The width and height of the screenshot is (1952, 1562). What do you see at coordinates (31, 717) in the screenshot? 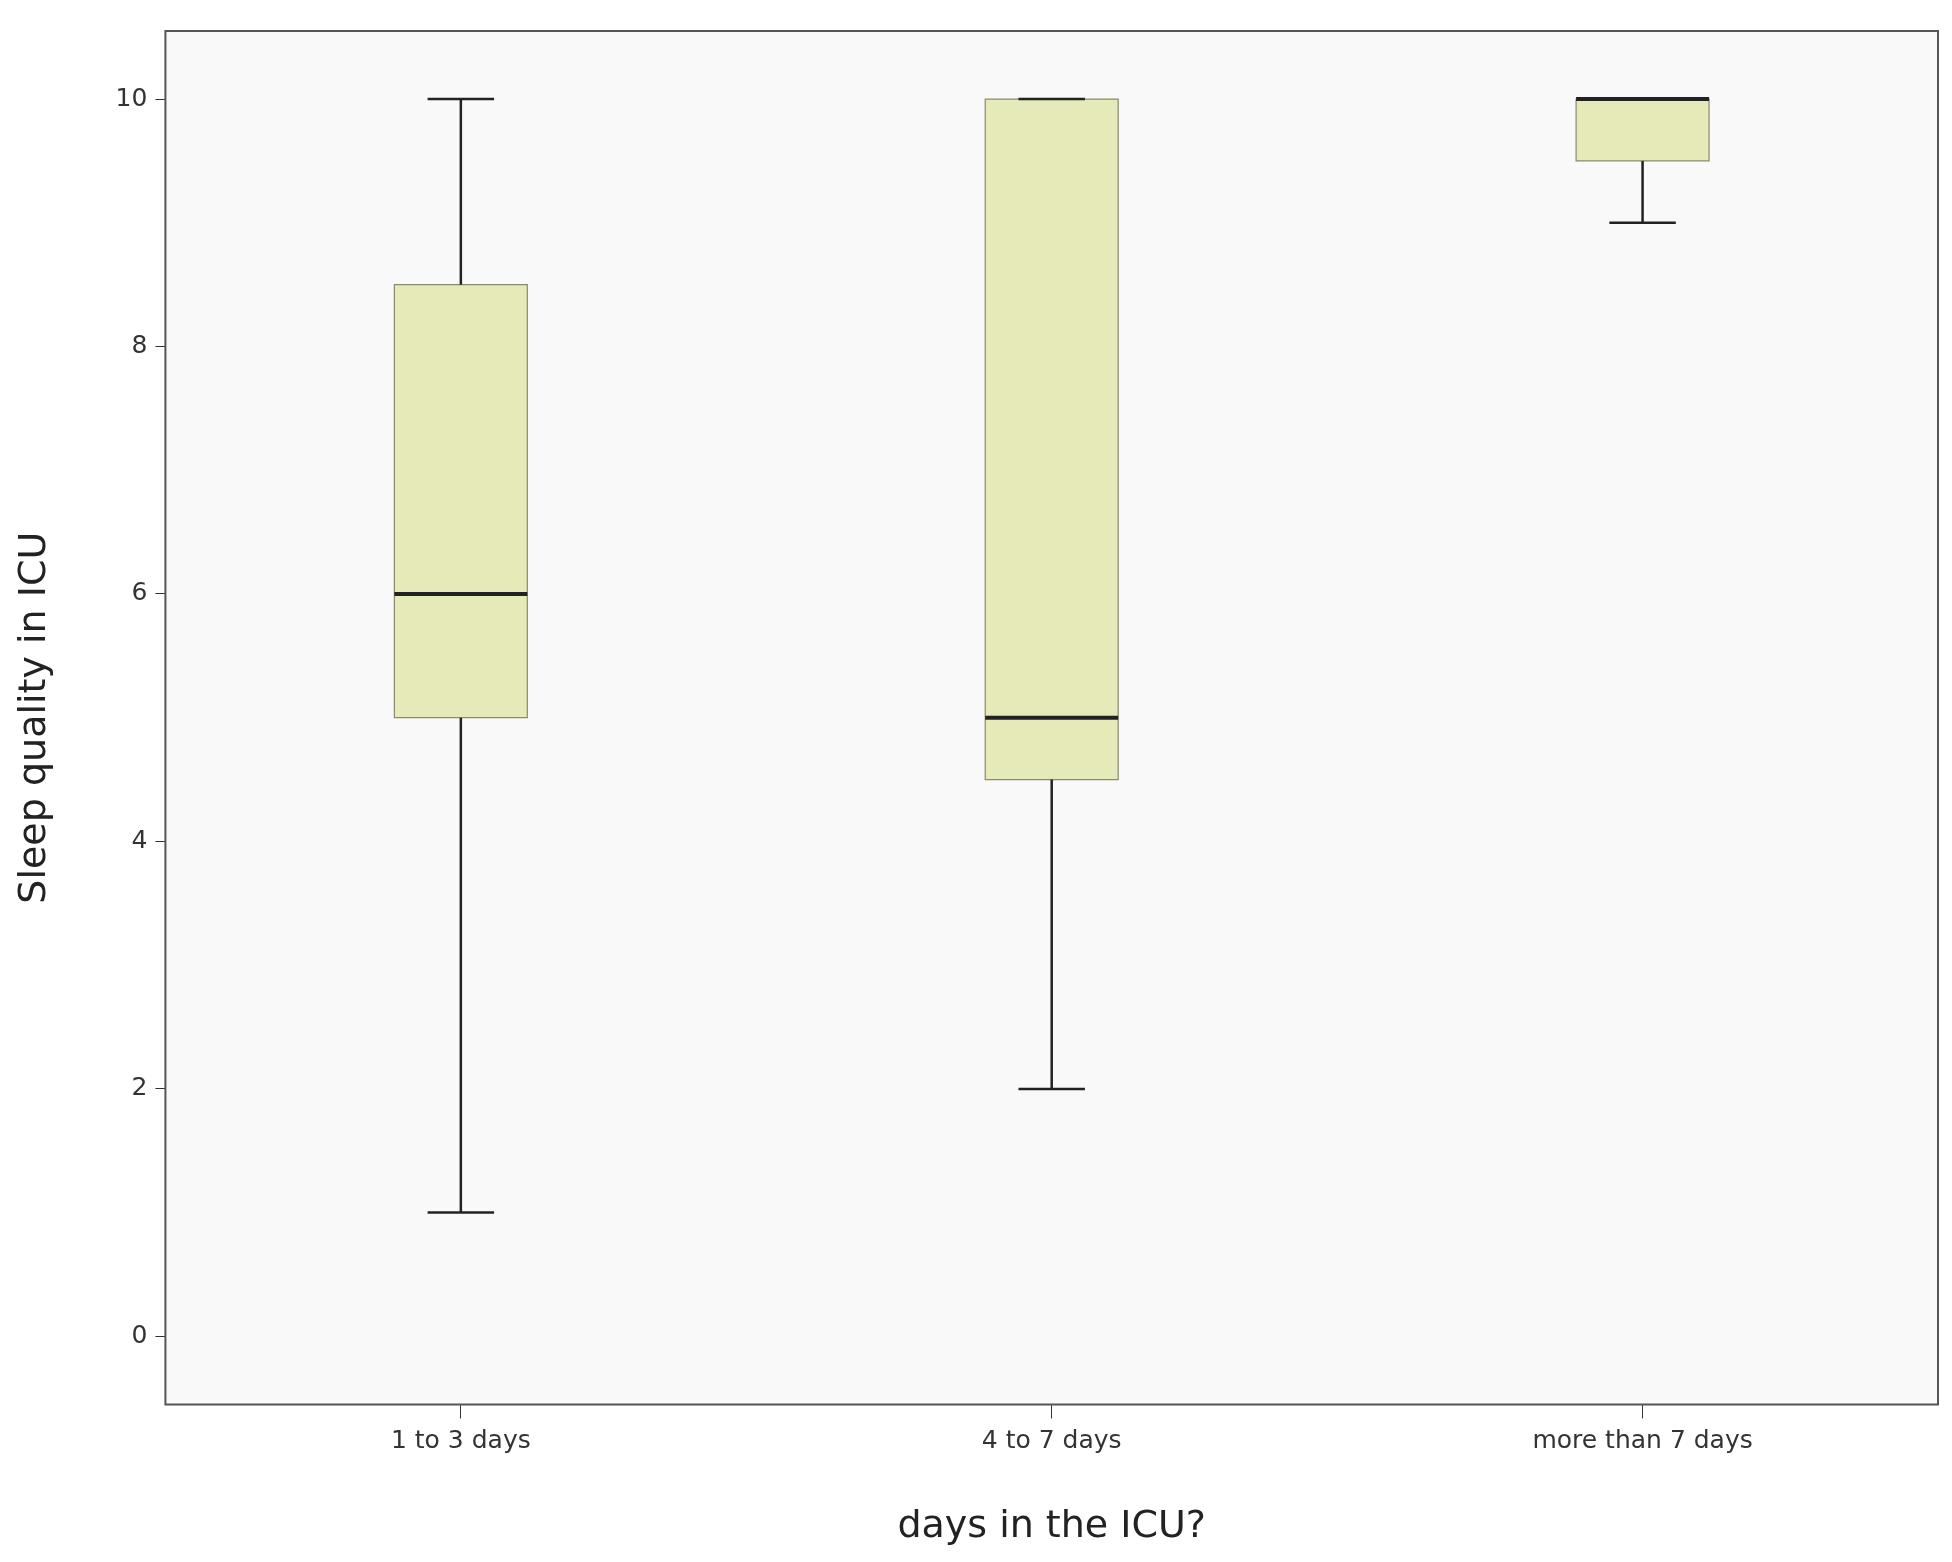
I see `y-axis-title: Sleep quality in ICU` at bounding box center [31, 717].